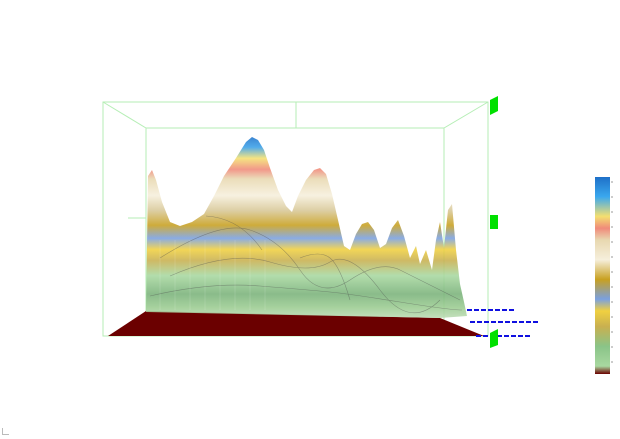 This screenshot has height=439, width=620. What do you see at coordinates (212, 275) in the screenshot?
I see `surface-texture` at bounding box center [212, 275].